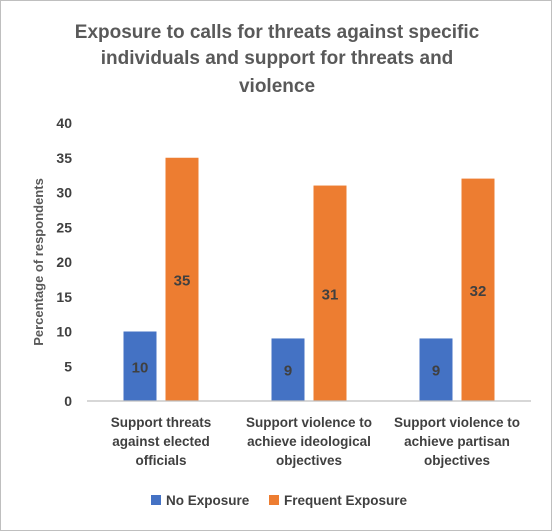 The height and width of the screenshot is (531, 552). What do you see at coordinates (208, 500) in the screenshot?
I see `legend-label: No Exposure` at bounding box center [208, 500].